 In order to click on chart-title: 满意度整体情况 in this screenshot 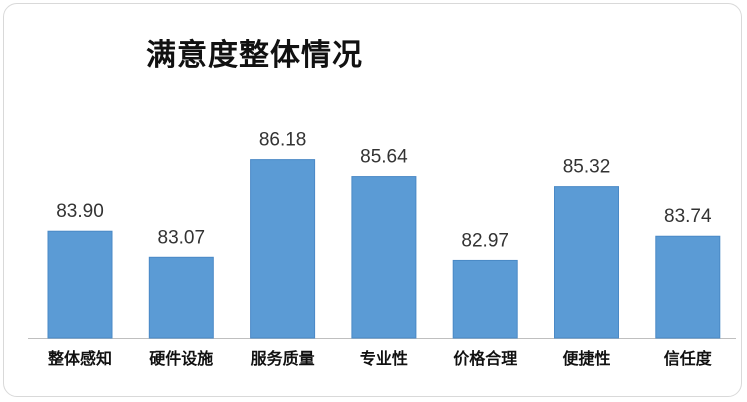, I will do `click(254, 55)`.